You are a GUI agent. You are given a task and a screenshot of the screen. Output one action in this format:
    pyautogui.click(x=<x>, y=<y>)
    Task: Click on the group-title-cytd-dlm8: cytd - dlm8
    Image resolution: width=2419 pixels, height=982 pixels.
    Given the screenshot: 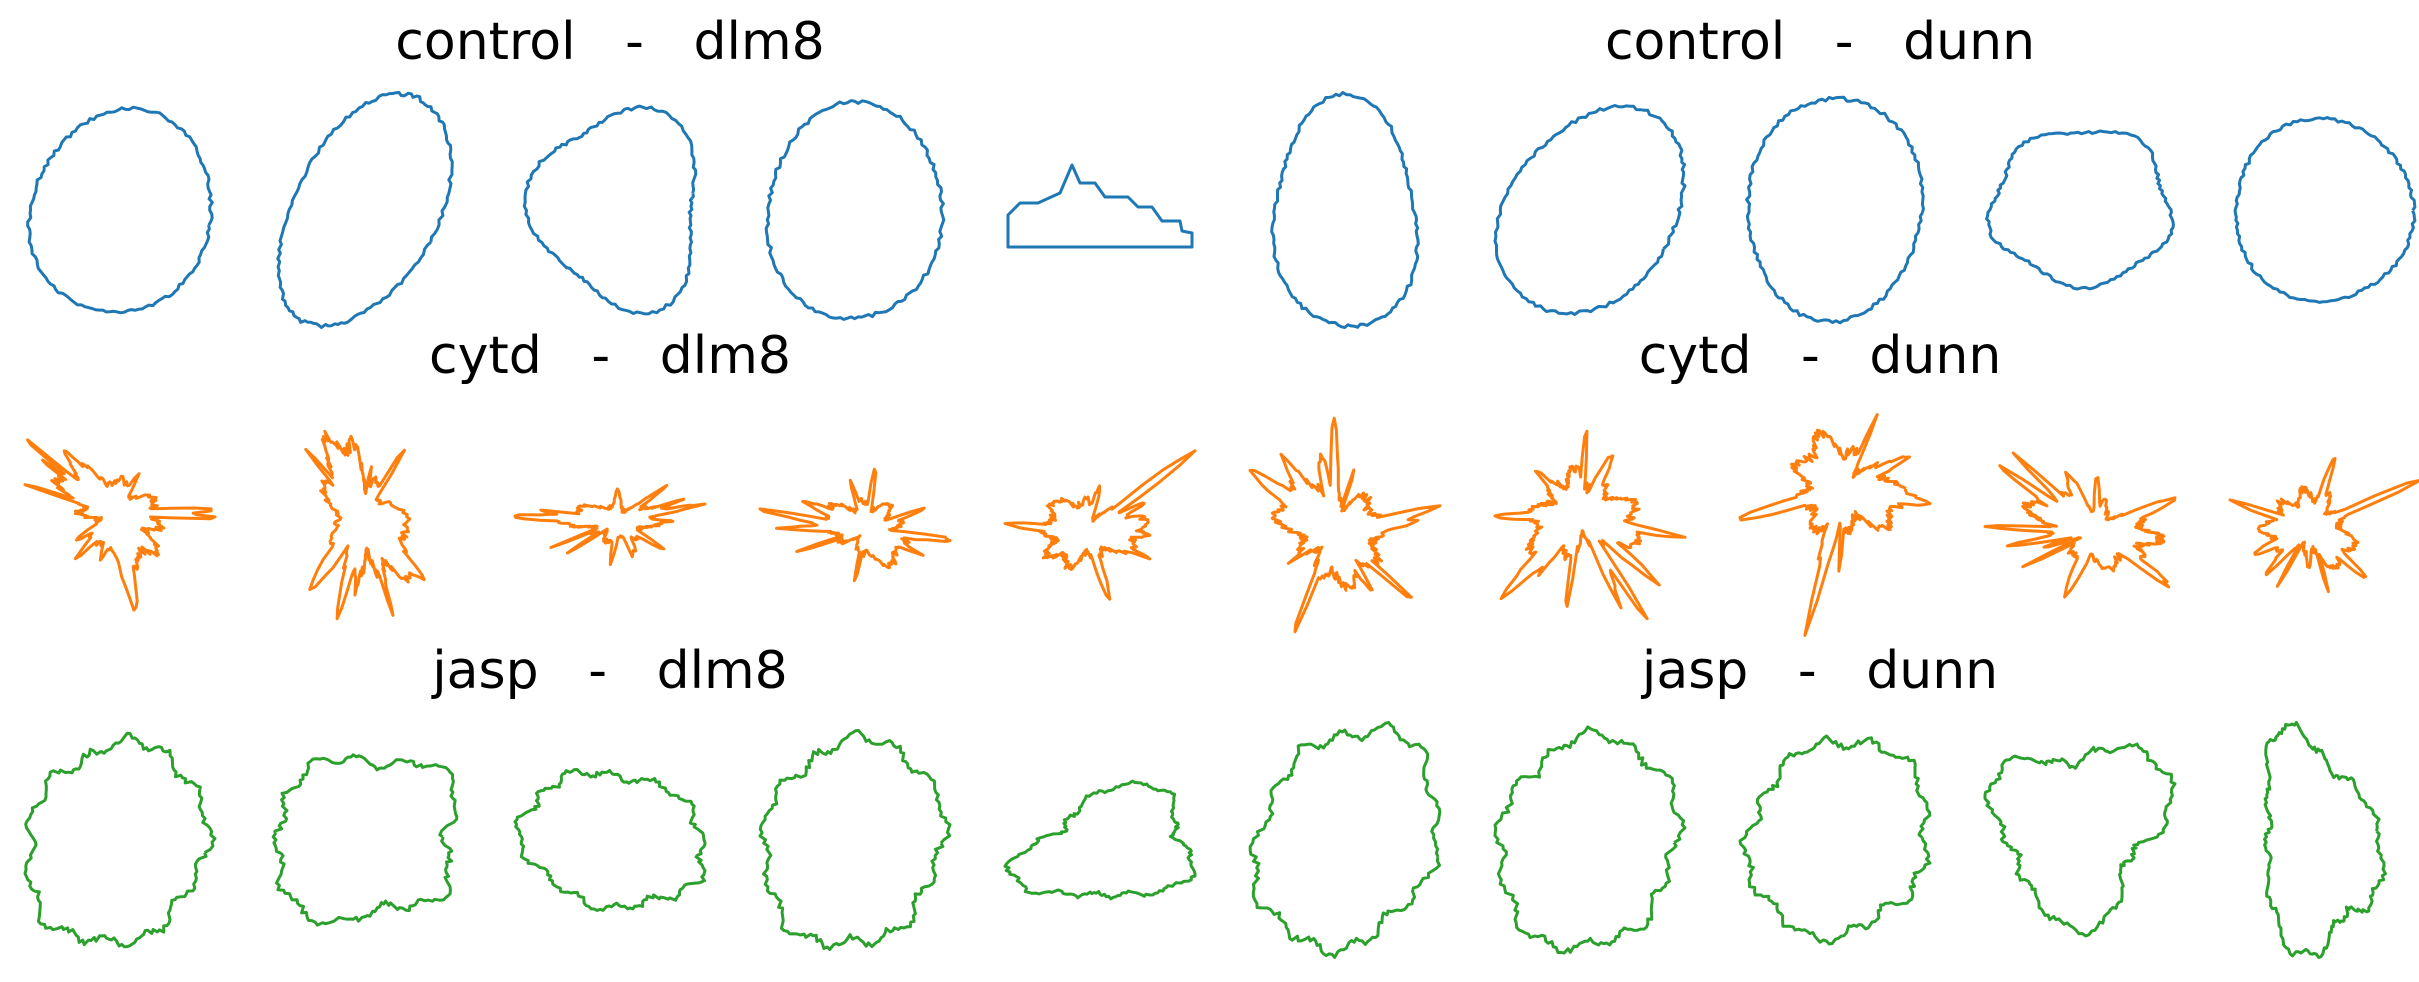 What is the action you would take?
    pyautogui.click(x=610, y=356)
    